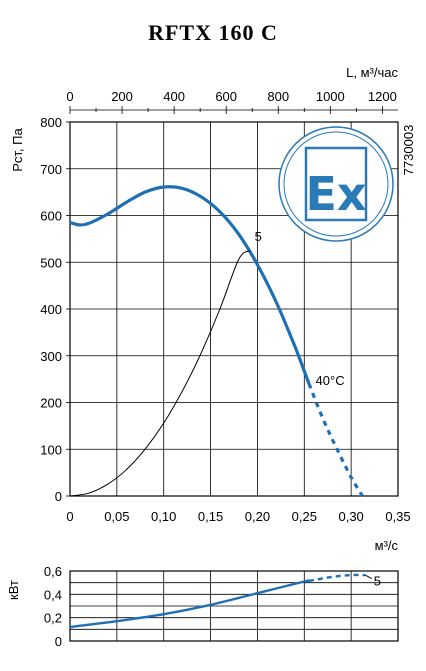  What do you see at coordinates (51, 169) in the screenshot?
I see `y-tick-label: 700` at bounding box center [51, 169].